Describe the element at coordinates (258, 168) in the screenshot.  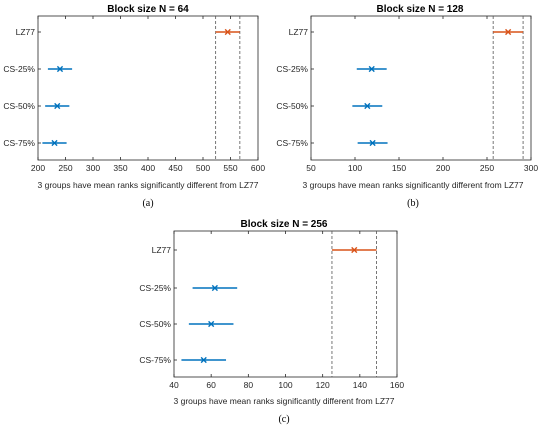
I see `panel-a-xtick-label-8: 600` at that location.